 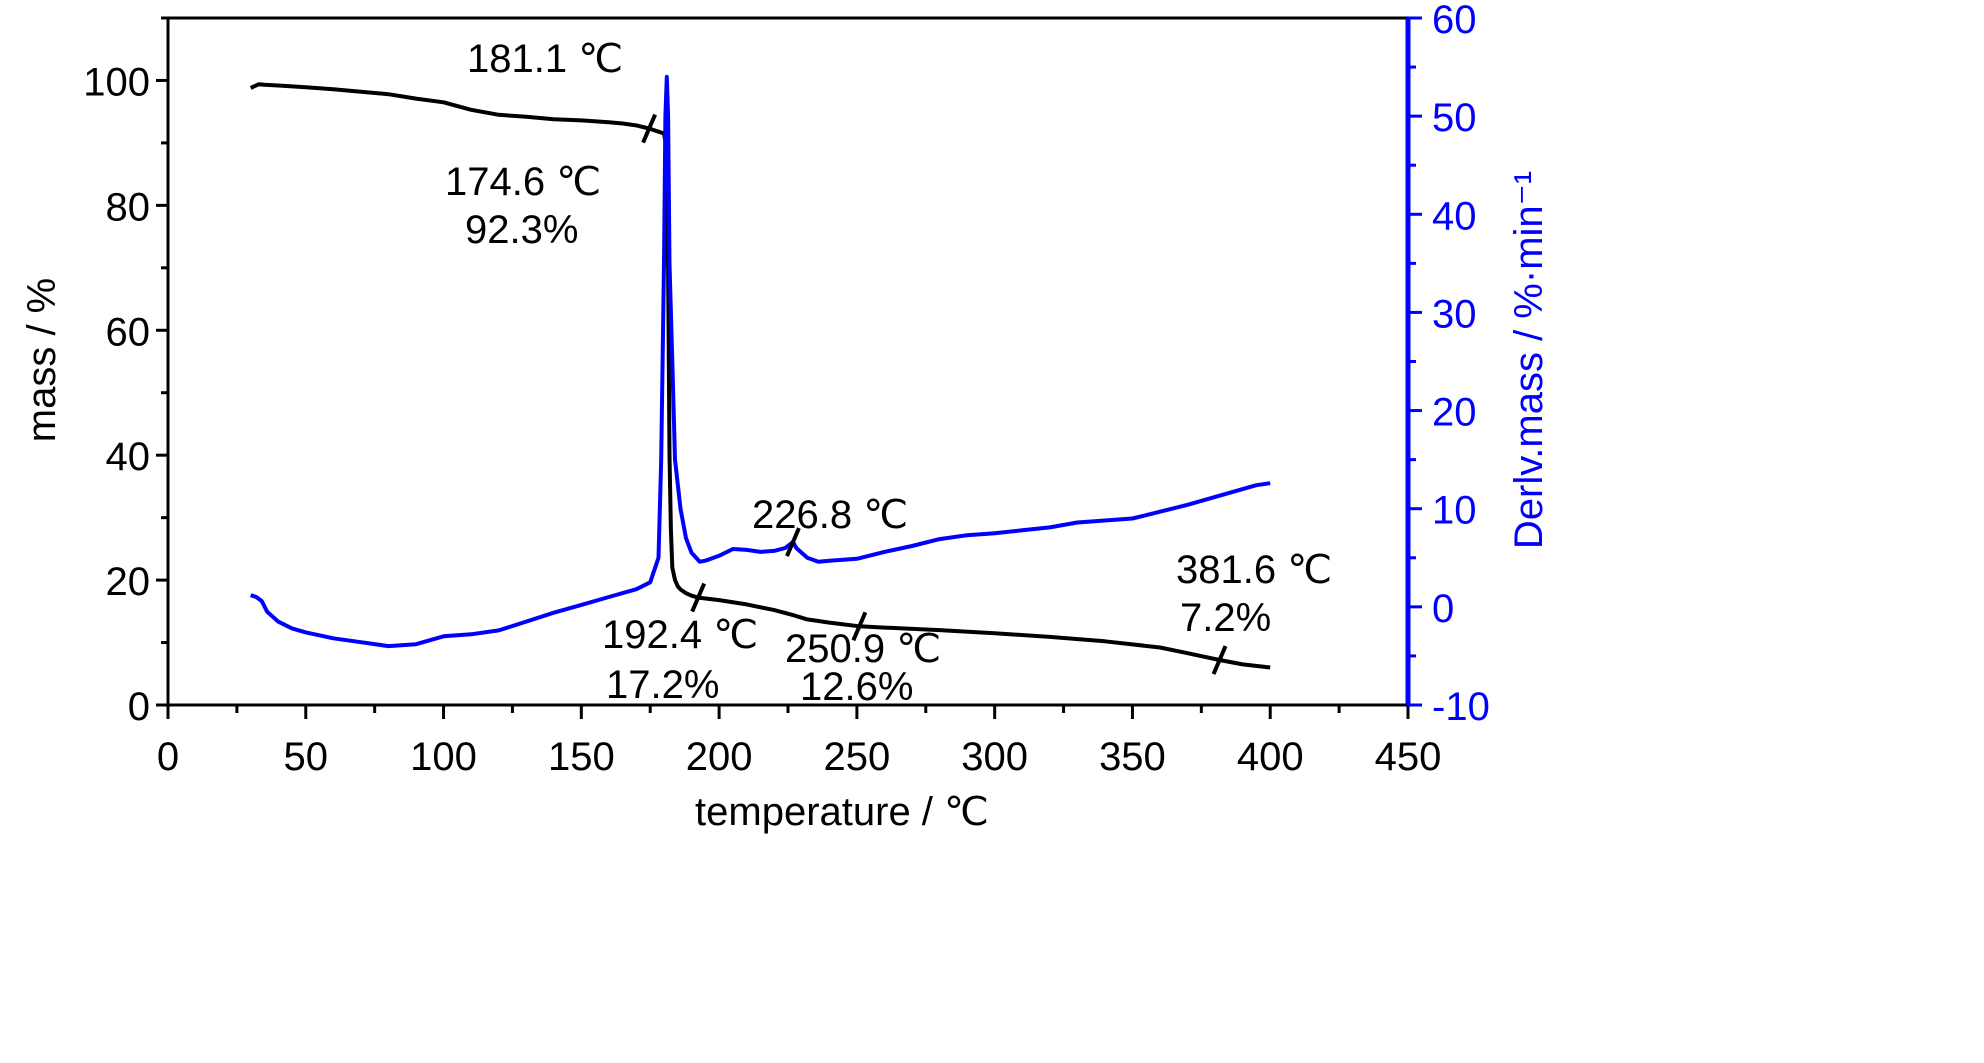 What do you see at coordinates (128, 582) in the screenshot?
I see `y-left-tick-label: 20` at bounding box center [128, 582].